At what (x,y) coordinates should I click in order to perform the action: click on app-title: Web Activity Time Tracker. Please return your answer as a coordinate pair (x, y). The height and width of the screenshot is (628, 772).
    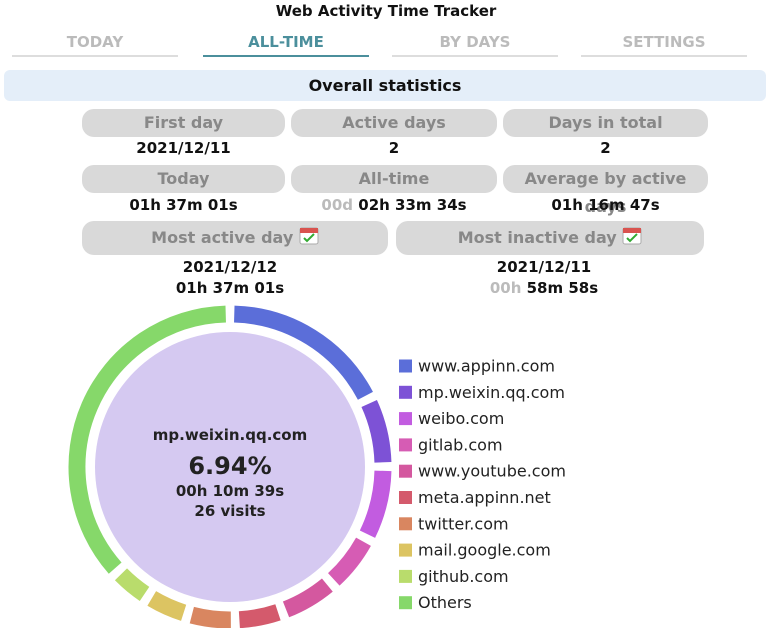
    Looking at the image, I should click on (386, 11).